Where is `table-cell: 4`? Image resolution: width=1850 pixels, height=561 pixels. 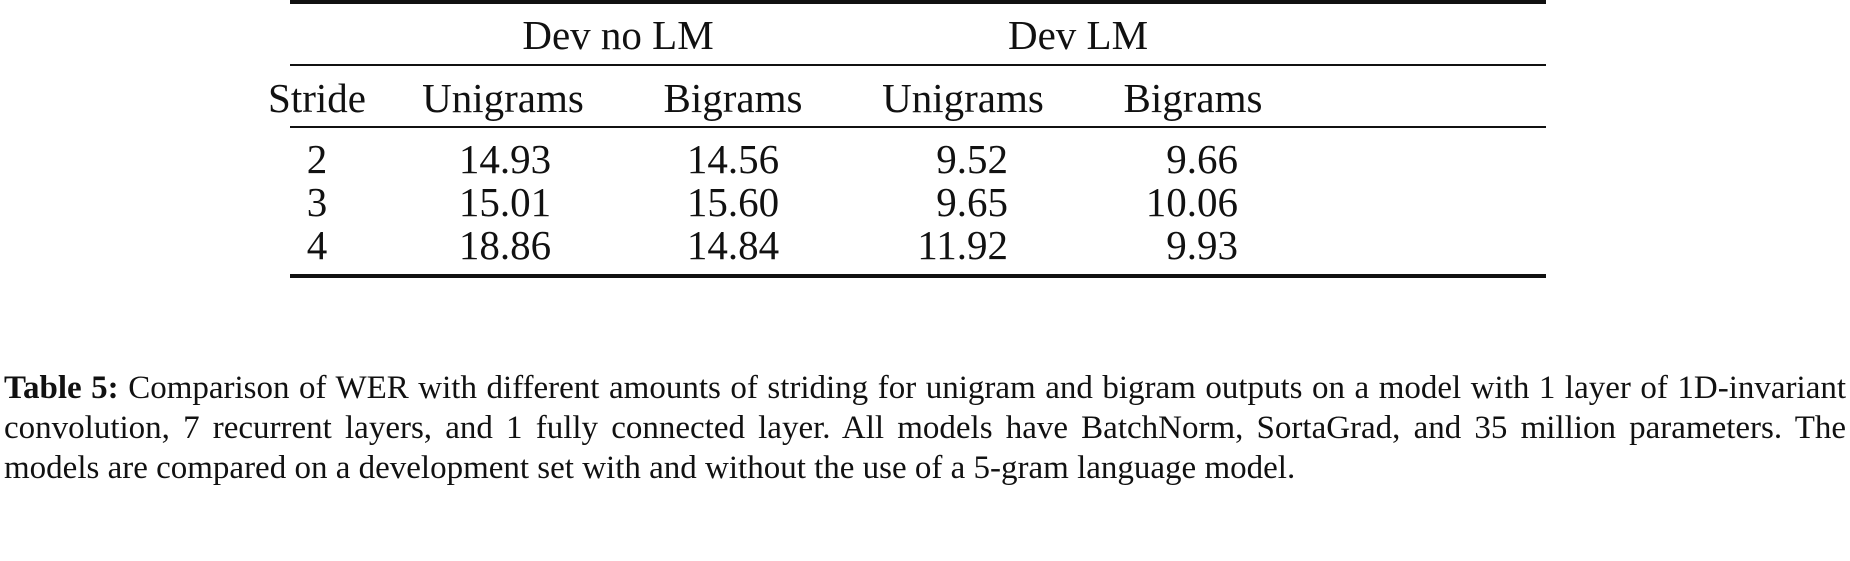 table-cell: 4 is located at coordinates (317, 245).